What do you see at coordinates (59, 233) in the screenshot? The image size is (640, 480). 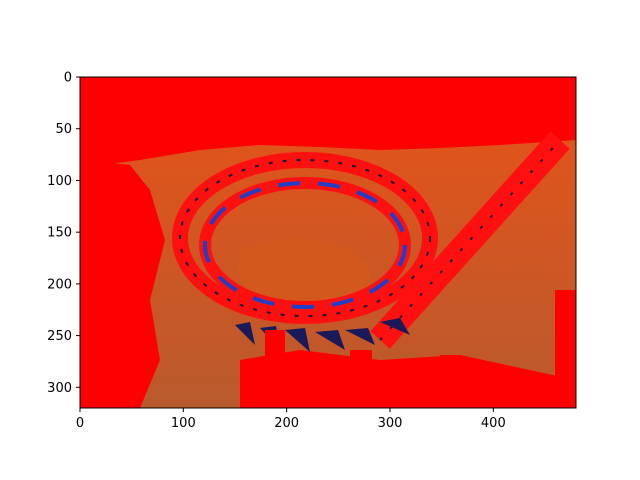 I see `y-tick-label: 150` at bounding box center [59, 233].